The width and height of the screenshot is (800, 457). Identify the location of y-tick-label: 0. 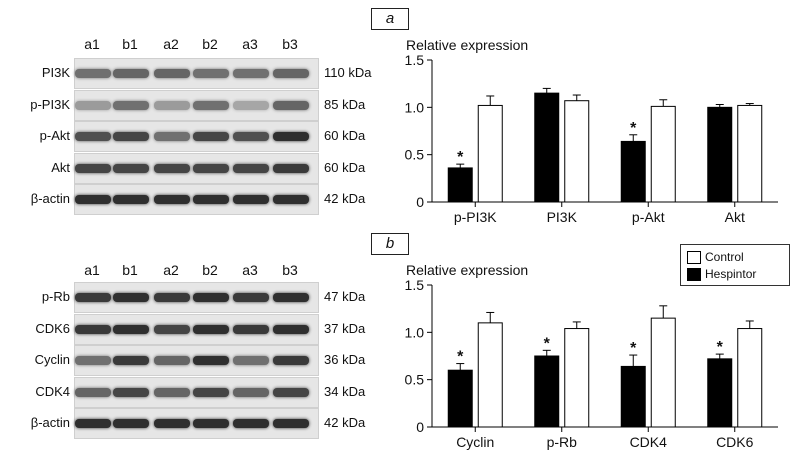
(420, 427).